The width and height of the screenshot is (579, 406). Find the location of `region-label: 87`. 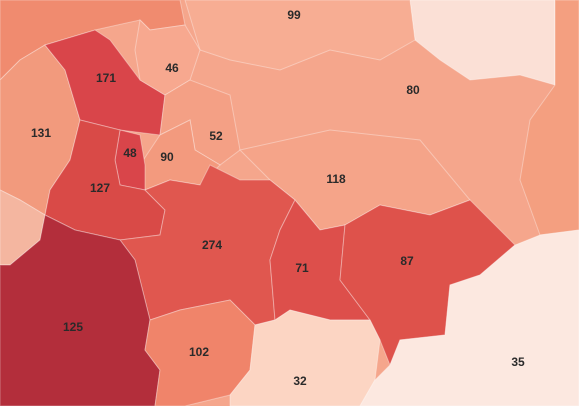

region-label: 87 is located at coordinates (407, 261).